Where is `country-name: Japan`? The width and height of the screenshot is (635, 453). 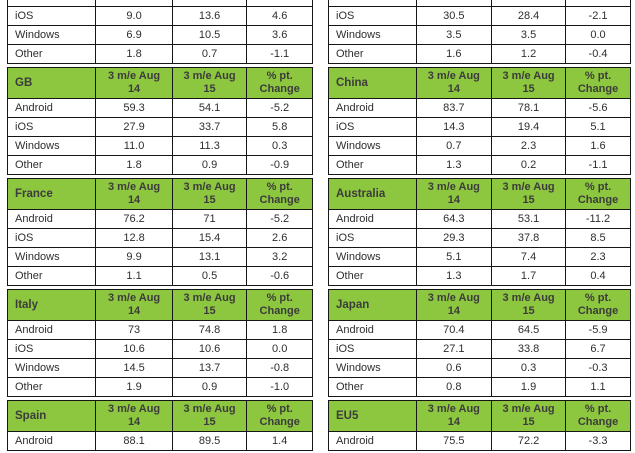
country-name: Japan is located at coordinates (372, 305).